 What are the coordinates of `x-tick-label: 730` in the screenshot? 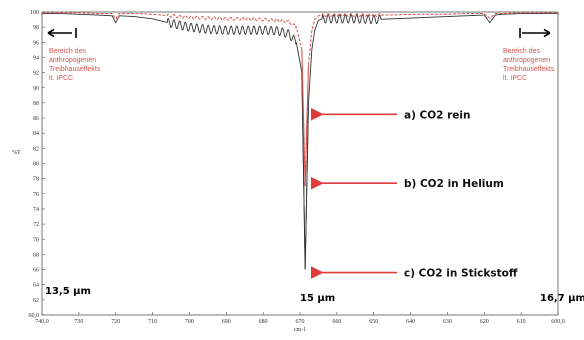 It's located at (78, 322).